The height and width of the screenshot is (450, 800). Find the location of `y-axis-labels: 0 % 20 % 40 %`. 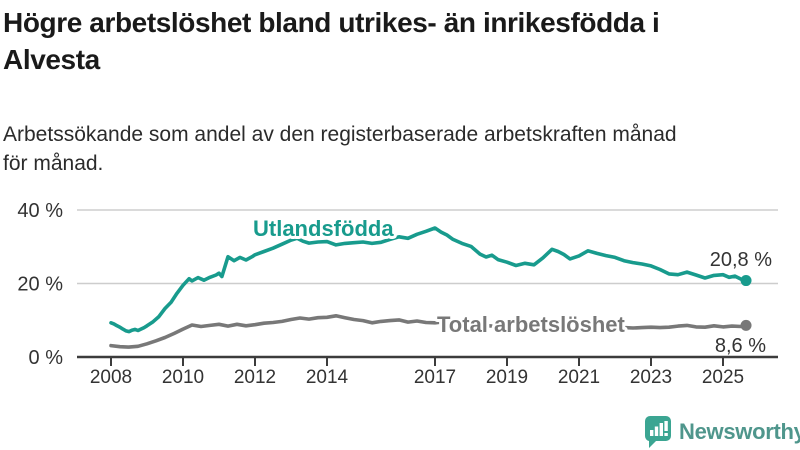

y-axis-labels: 0 % 20 % 40 % is located at coordinates (40, 284).